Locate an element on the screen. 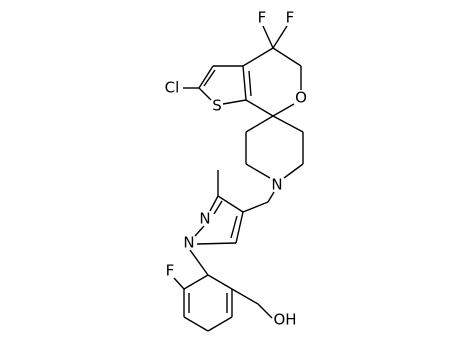  atom-label: S is located at coordinates (217, 106).